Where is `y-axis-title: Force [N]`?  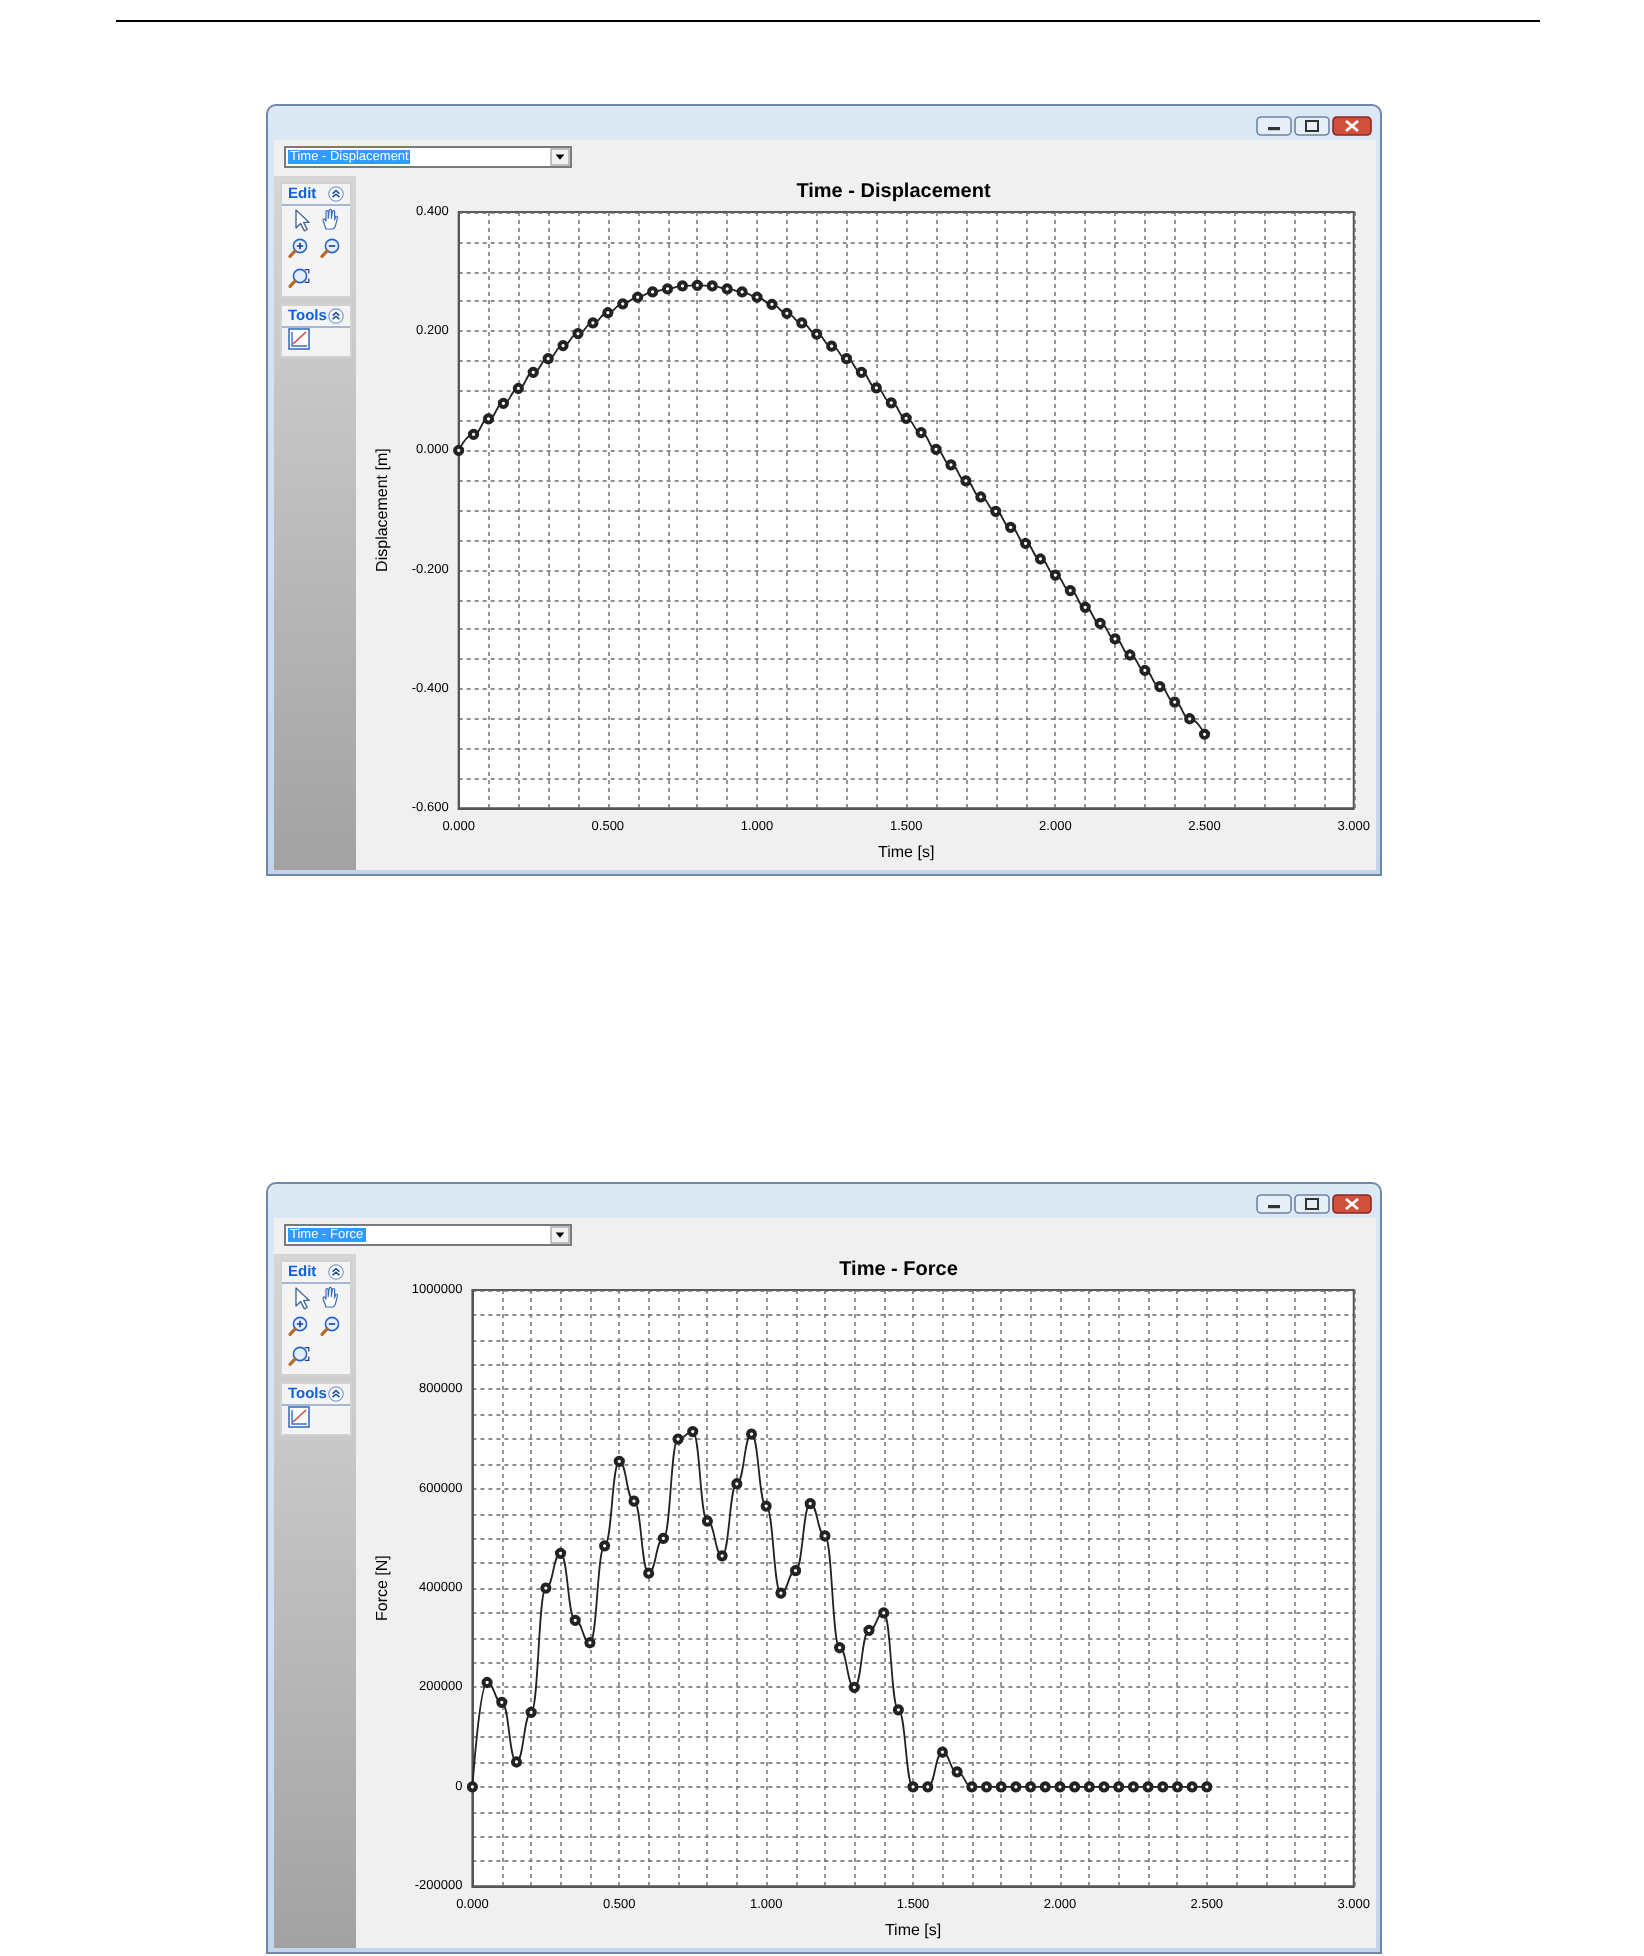 y-axis-title: Force [N] is located at coordinates (382, 1588).